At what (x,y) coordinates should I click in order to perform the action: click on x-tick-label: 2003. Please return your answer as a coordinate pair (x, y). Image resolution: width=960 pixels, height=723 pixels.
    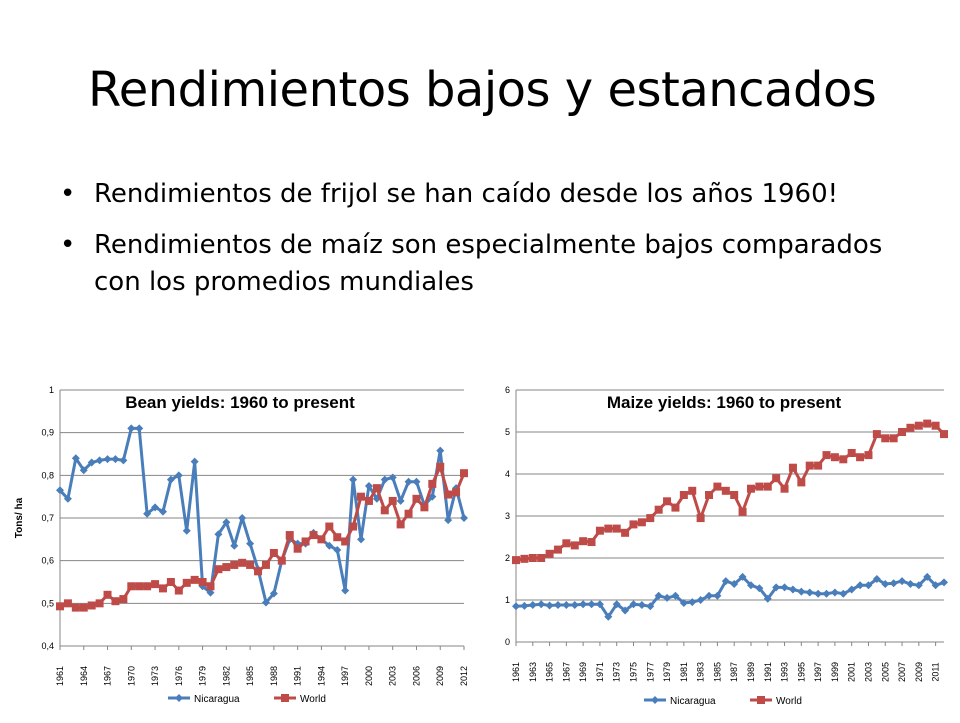
    Looking at the image, I should click on (393, 676).